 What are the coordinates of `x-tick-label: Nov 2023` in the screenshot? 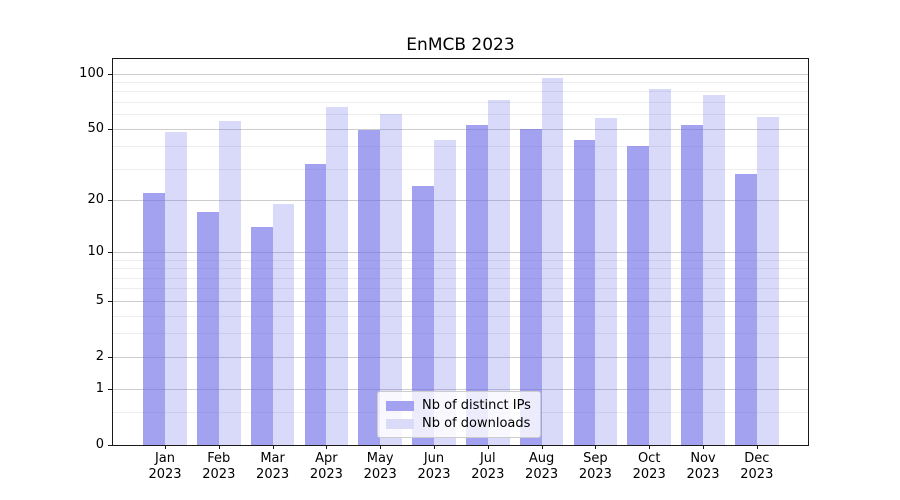 It's located at (703, 467).